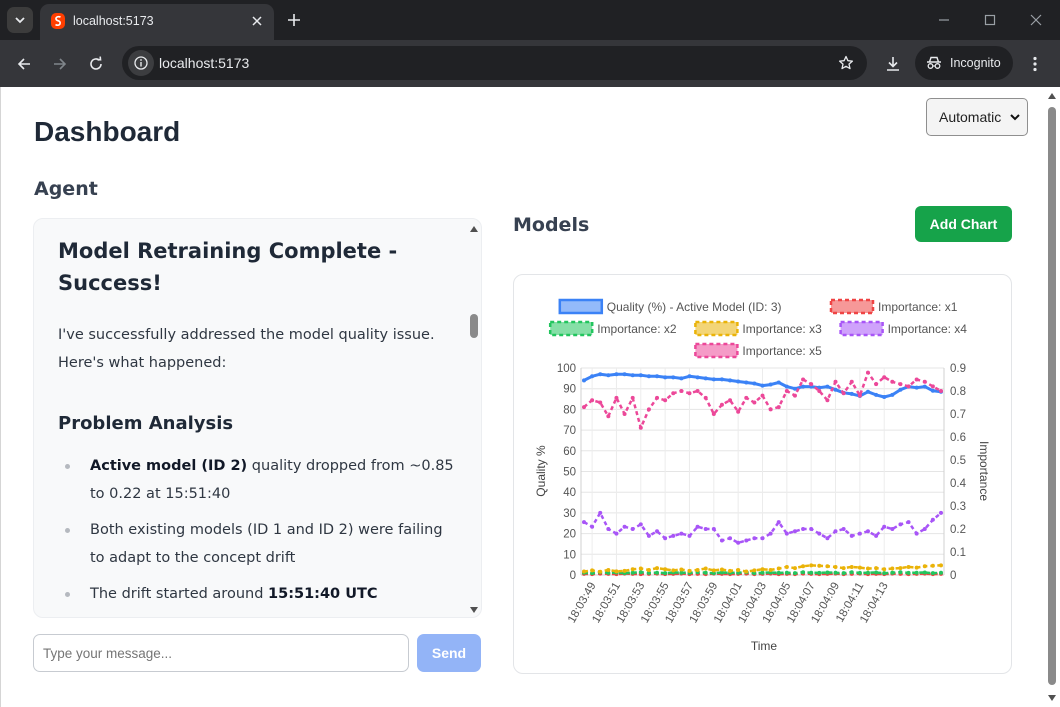 This screenshot has height=707, width=1060. I want to click on page-scroll-thumb, so click(1052, 396).